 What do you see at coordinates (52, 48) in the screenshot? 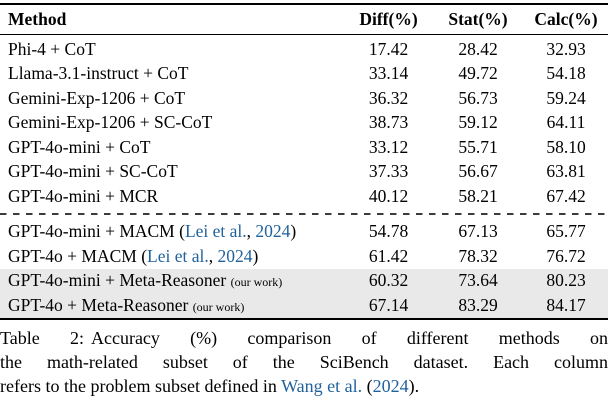
I see `method-cell: Phi-4 + CoT` at bounding box center [52, 48].